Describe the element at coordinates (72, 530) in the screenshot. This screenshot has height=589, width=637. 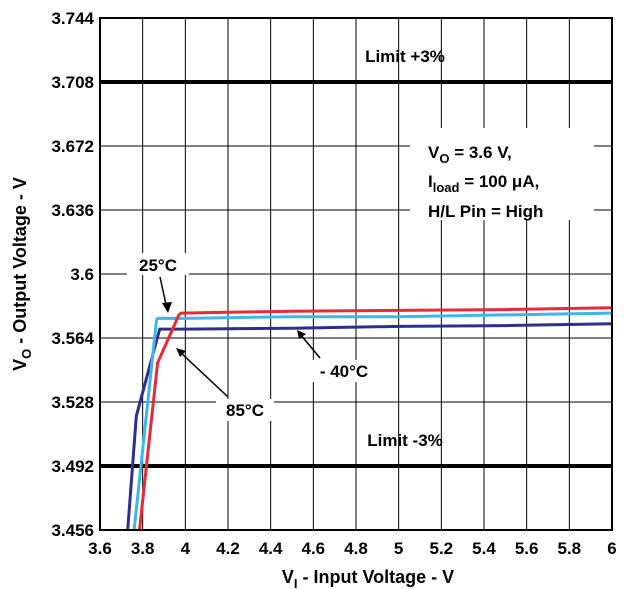
I see `y-tick-label: 3.456` at that location.